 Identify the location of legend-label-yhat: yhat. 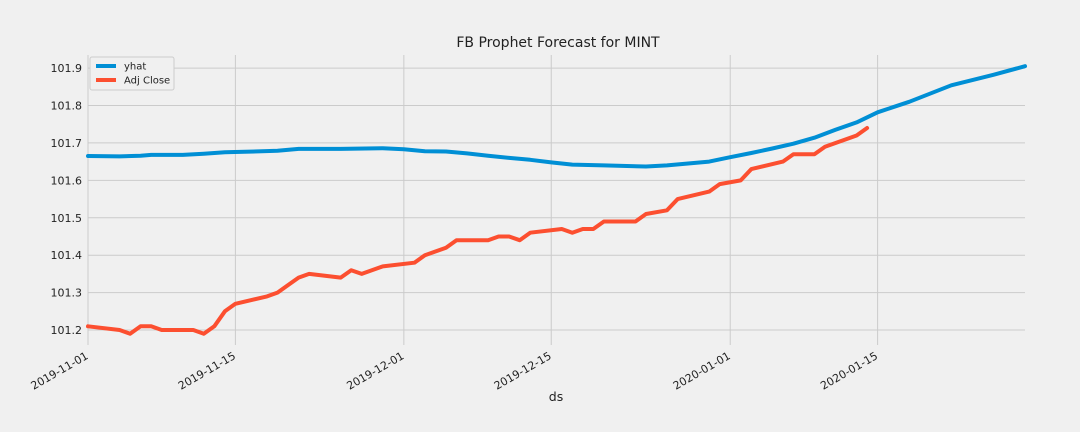
(135, 67).